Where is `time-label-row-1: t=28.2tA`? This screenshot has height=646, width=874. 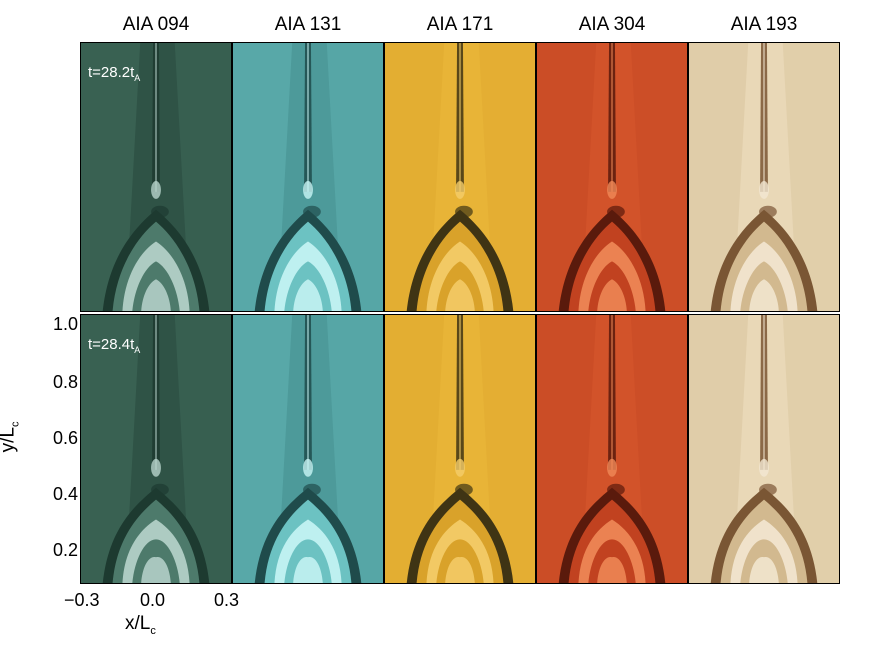 time-label-row-1: t=28.2tA is located at coordinates (114, 73).